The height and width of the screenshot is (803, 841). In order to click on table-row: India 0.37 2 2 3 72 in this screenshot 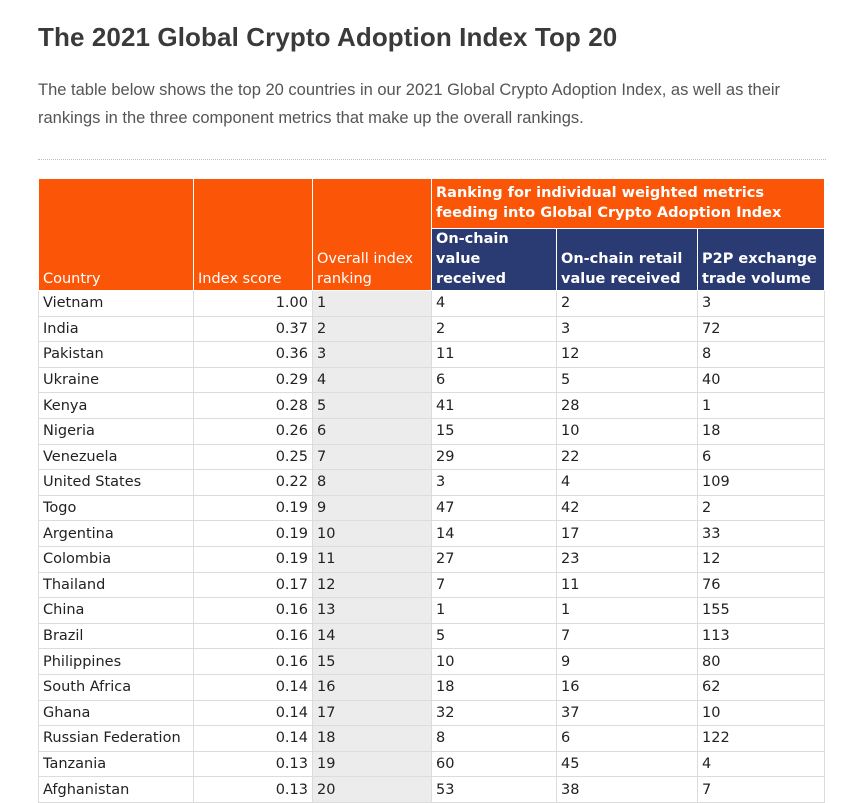, I will do `click(432, 329)`.